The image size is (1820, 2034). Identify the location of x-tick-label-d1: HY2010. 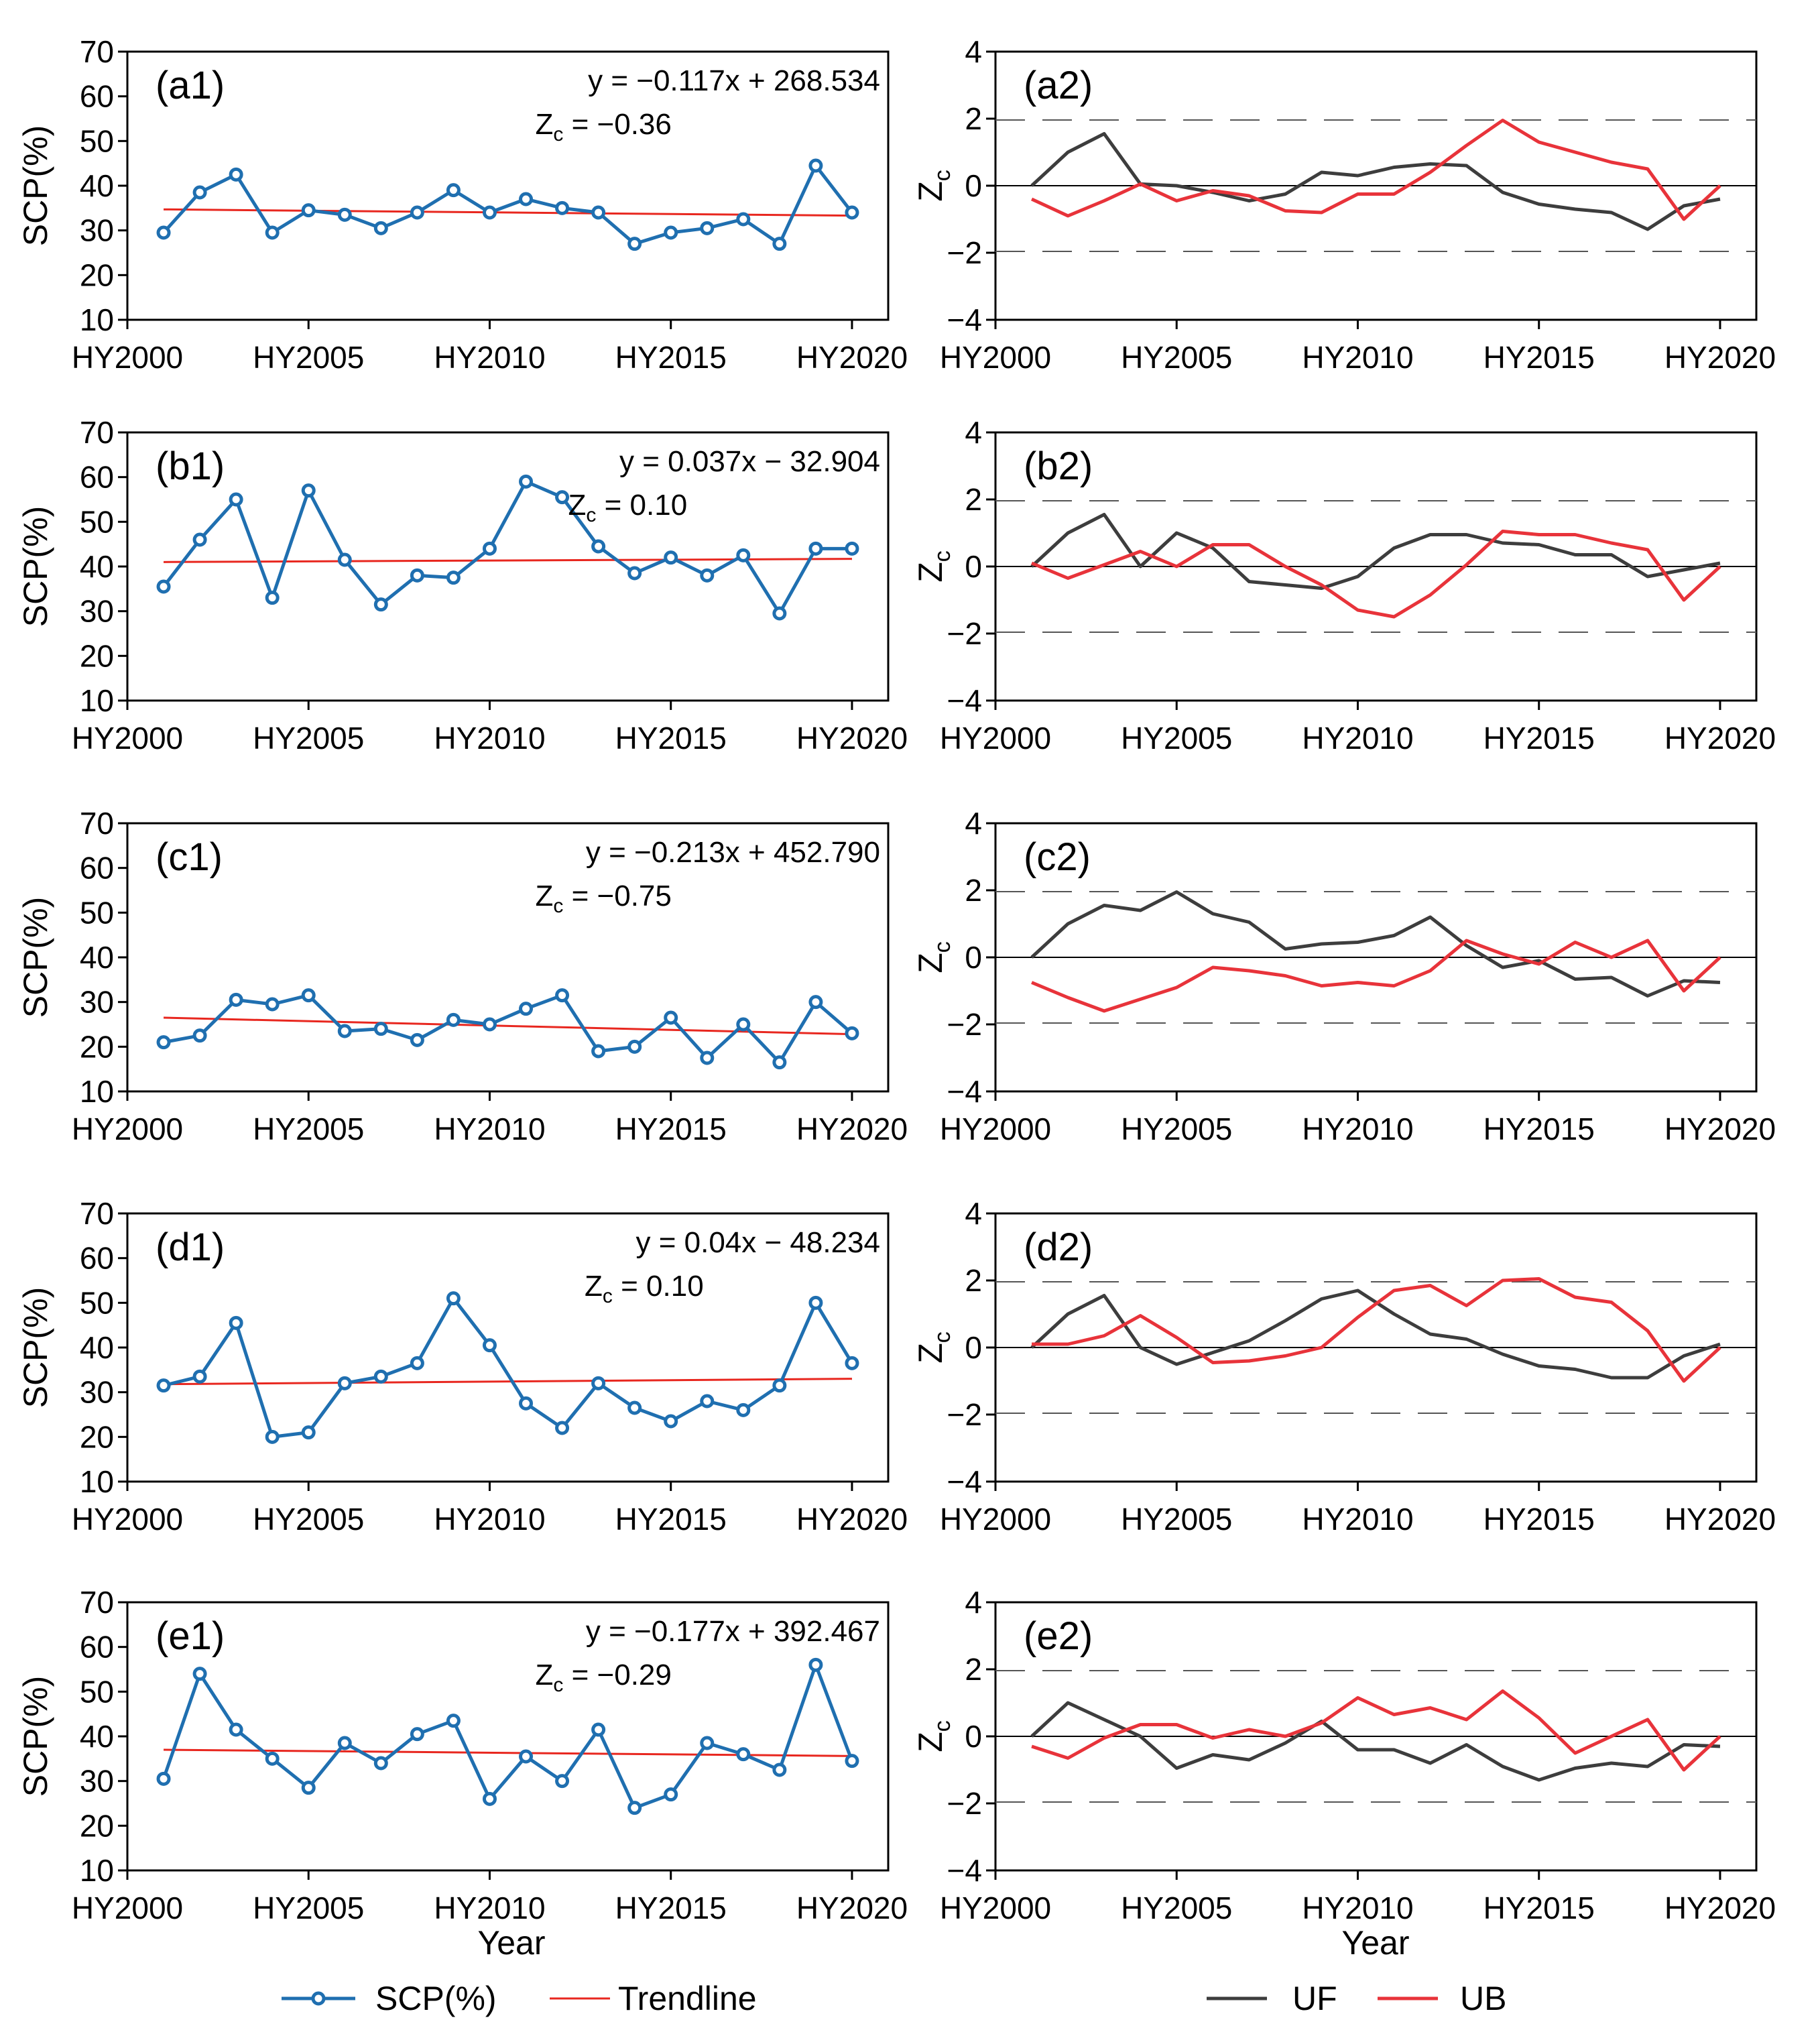
(489, 1519).